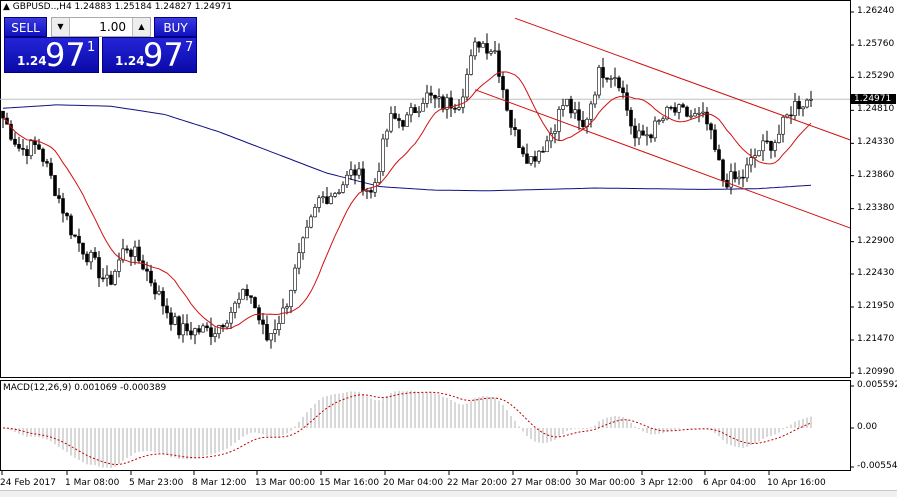 The width and height of the screenshot is (897, 497). Describe the element at coordinates (666, 483) in the screenshot. I see `x-tick-label: 3 Apr 12:00` at that location.